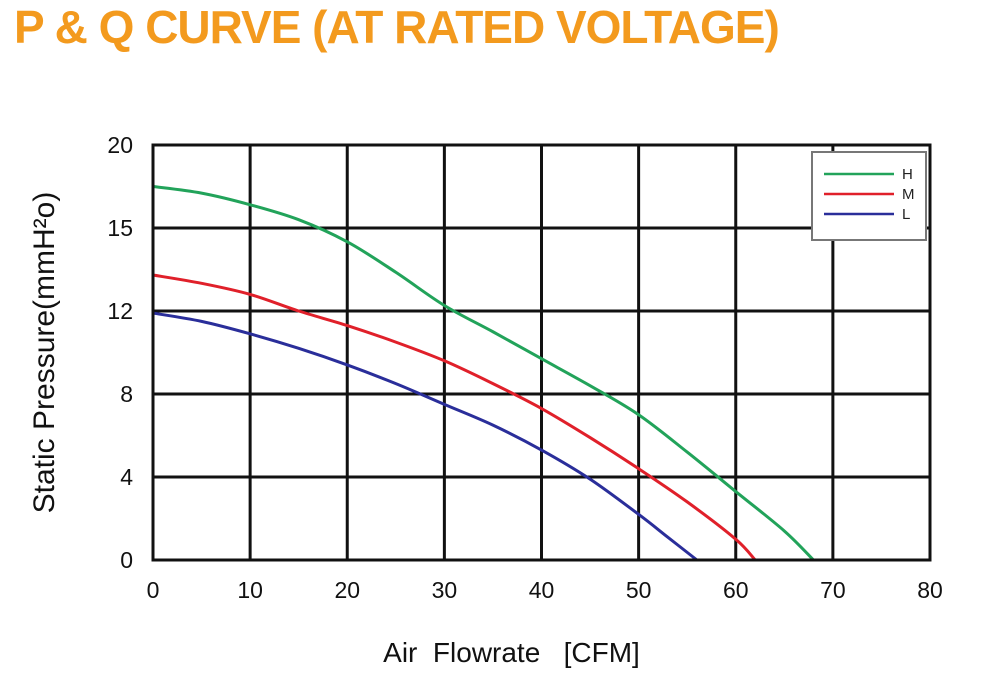 The width and height of the screenshot is (1004, 682). I want to click on x-tick-label: 0, so click(153, 590).